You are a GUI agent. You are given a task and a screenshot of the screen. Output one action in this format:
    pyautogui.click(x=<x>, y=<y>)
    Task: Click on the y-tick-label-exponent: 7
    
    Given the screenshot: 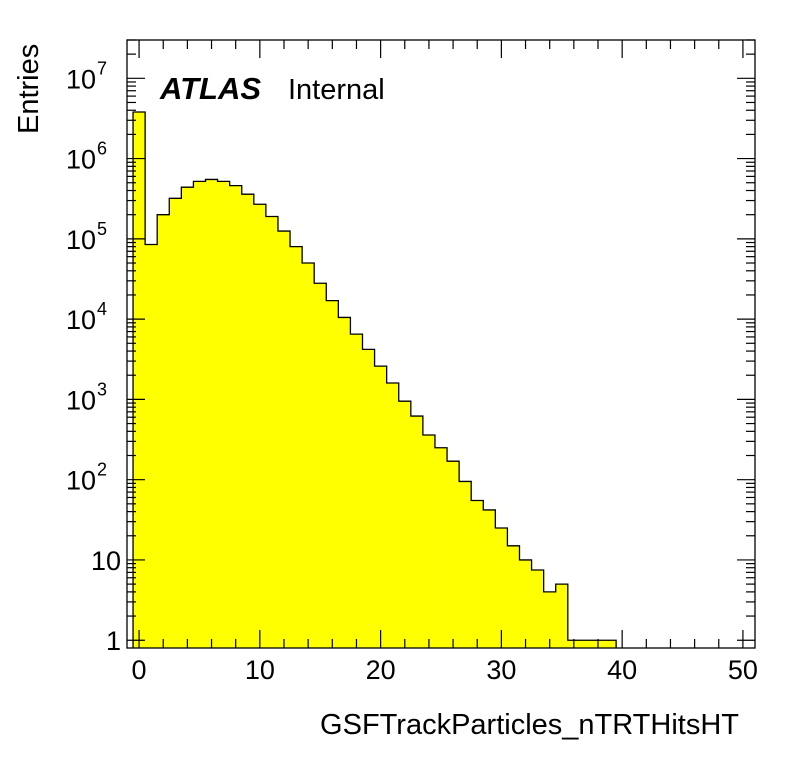 What is the action you would take?
    pyautogui.click(x=102, y=68)
    